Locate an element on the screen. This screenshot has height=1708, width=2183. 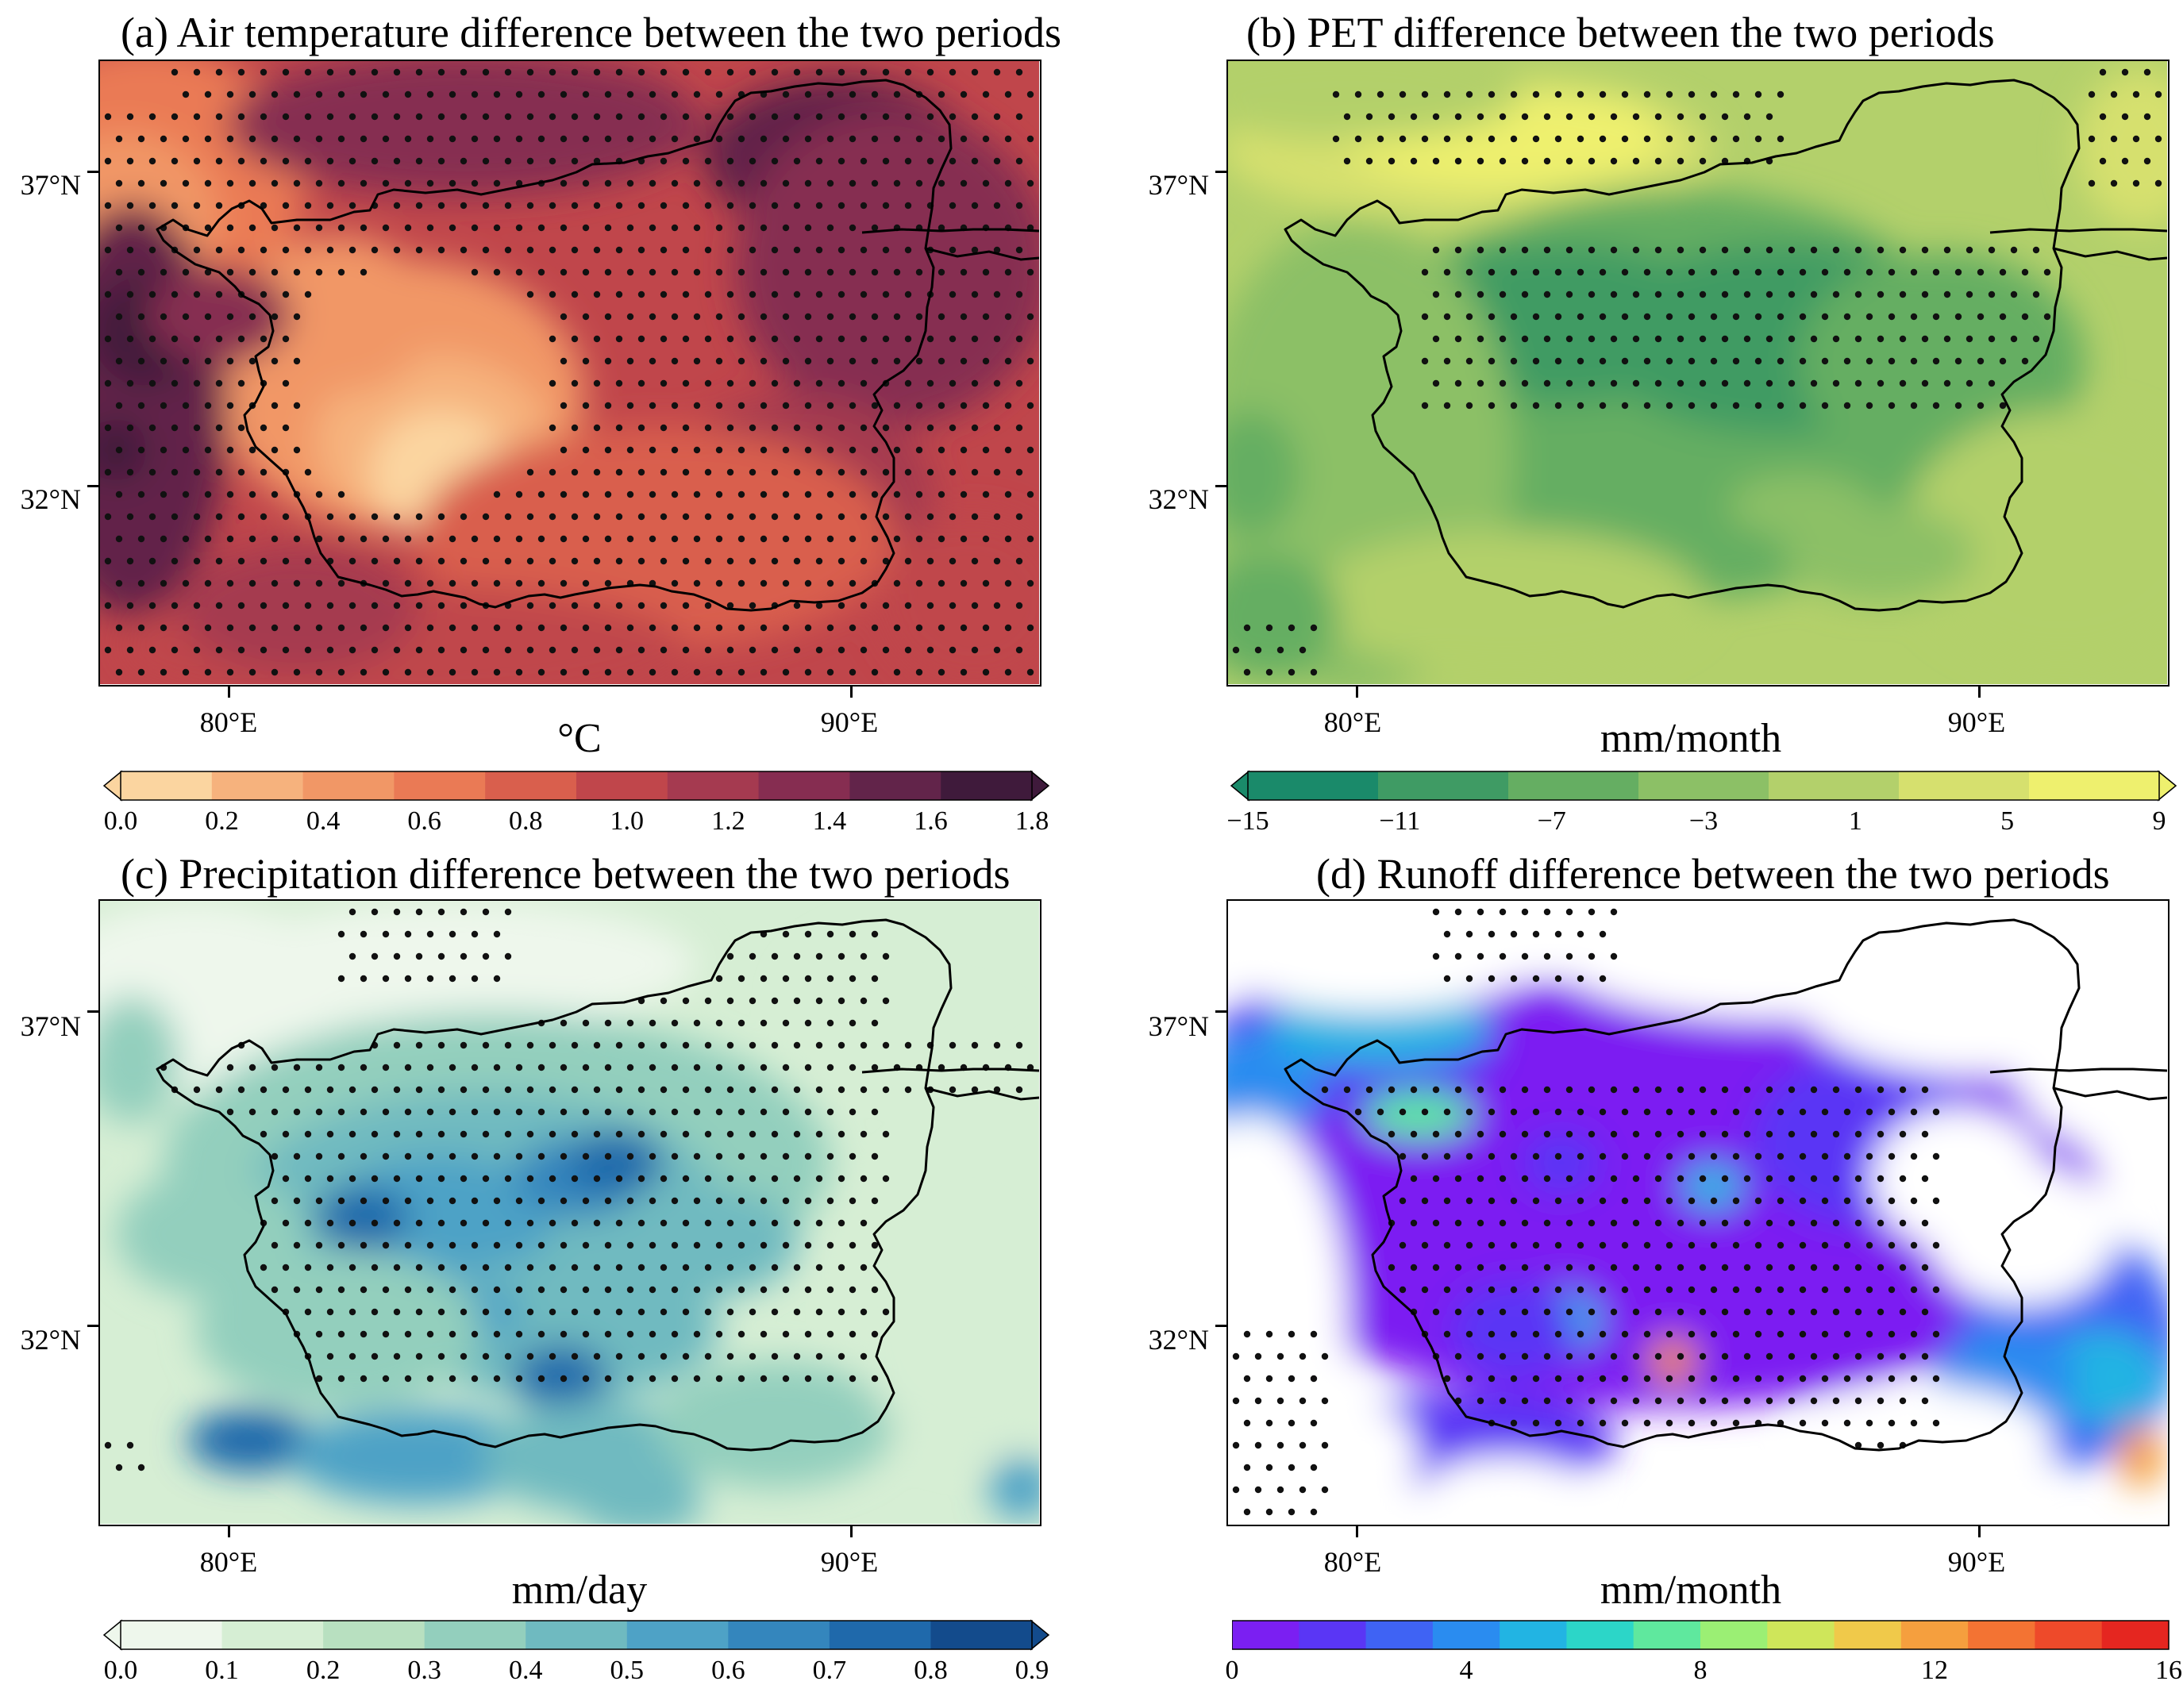
panel-c-colorbar-swatch is located at coordinates (577, 1635).